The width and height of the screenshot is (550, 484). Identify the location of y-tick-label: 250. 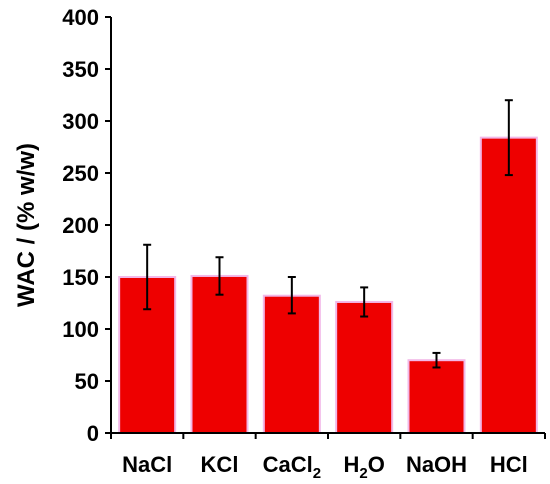
(80, 173).